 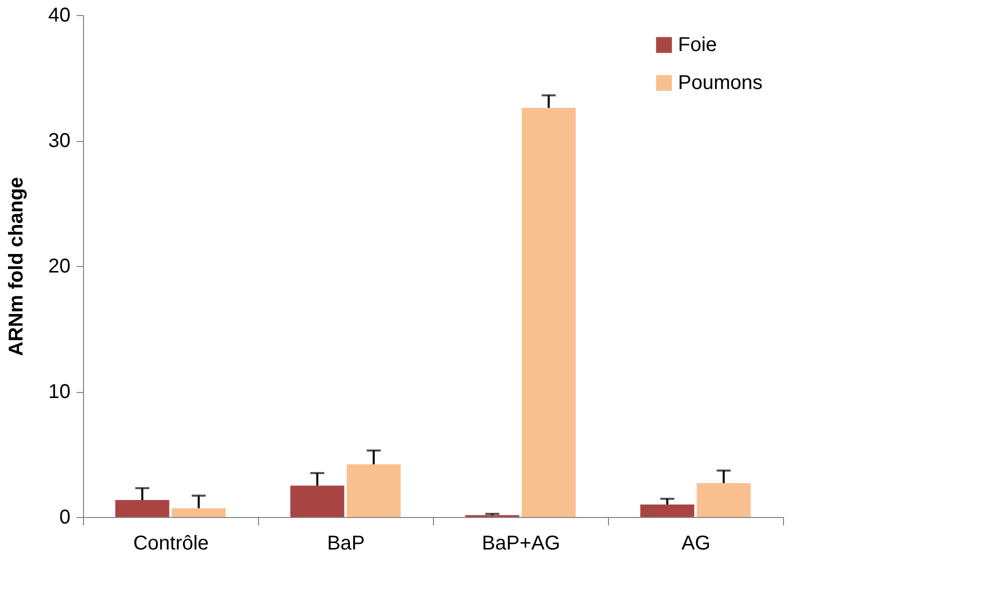 What do you see at coordinates (59, 15) in the screenshot?
I see `y-tick-label: 40` at bounding box center [59, 15].